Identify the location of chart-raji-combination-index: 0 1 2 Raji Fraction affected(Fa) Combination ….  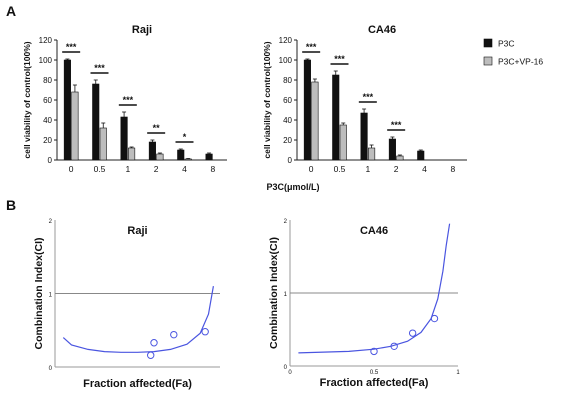
(126, 304).